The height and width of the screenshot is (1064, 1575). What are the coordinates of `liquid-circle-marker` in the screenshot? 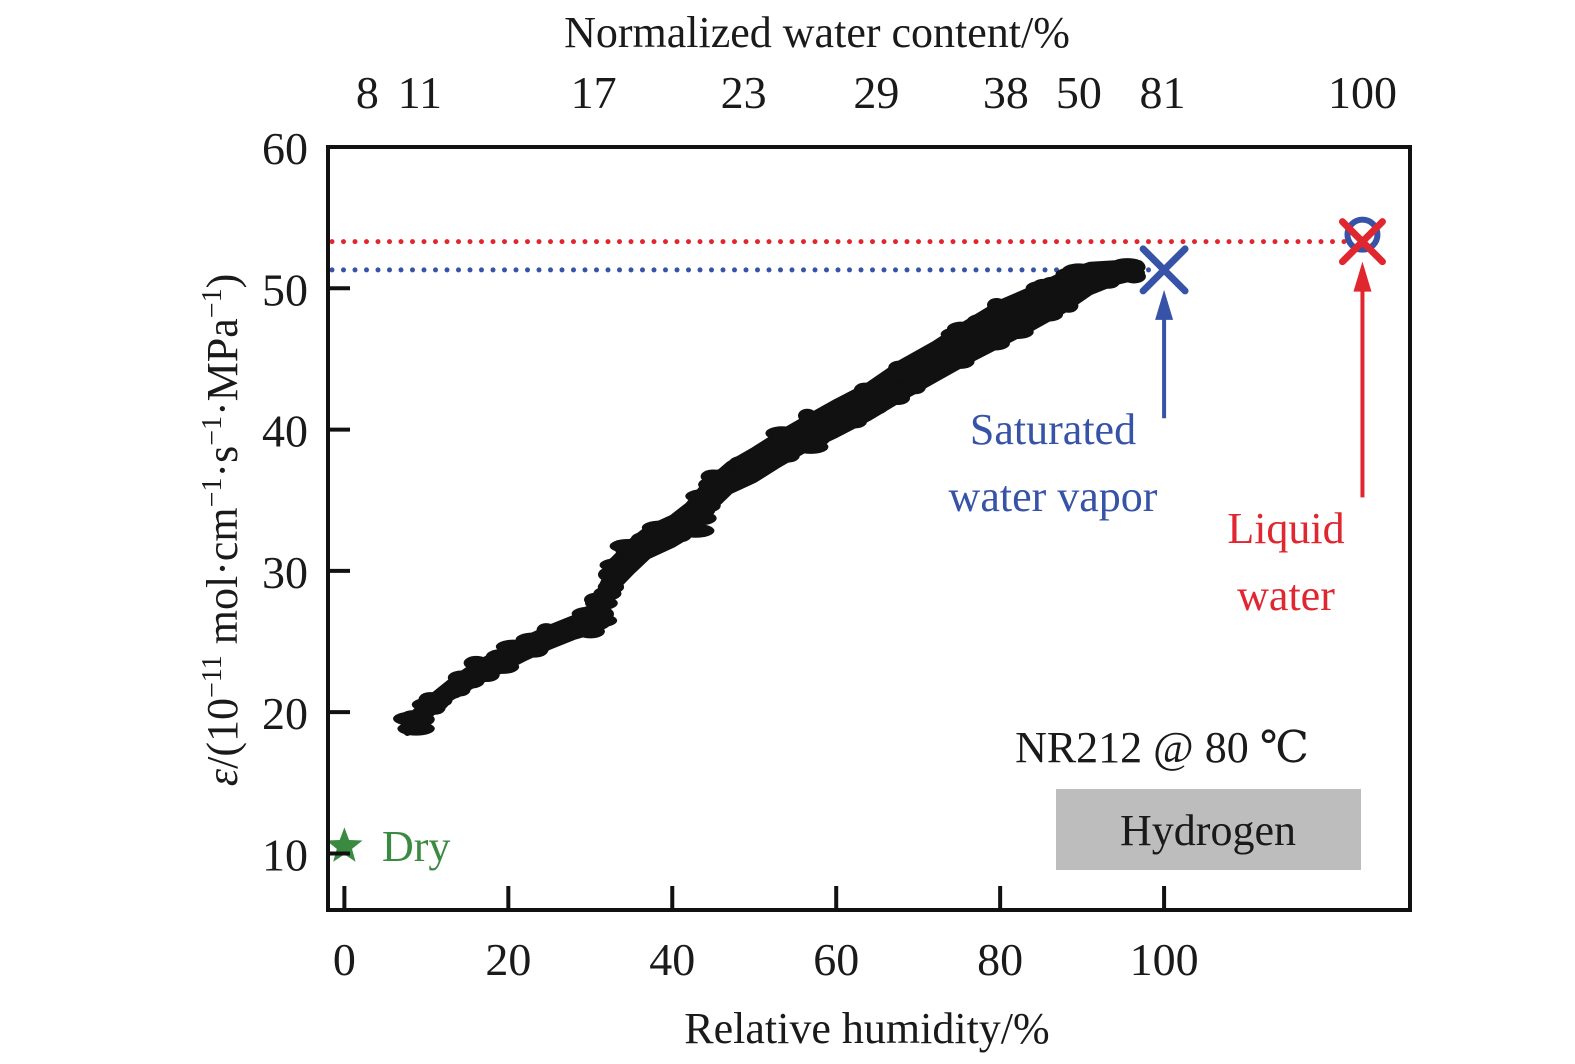 It's located at (1362, 234).